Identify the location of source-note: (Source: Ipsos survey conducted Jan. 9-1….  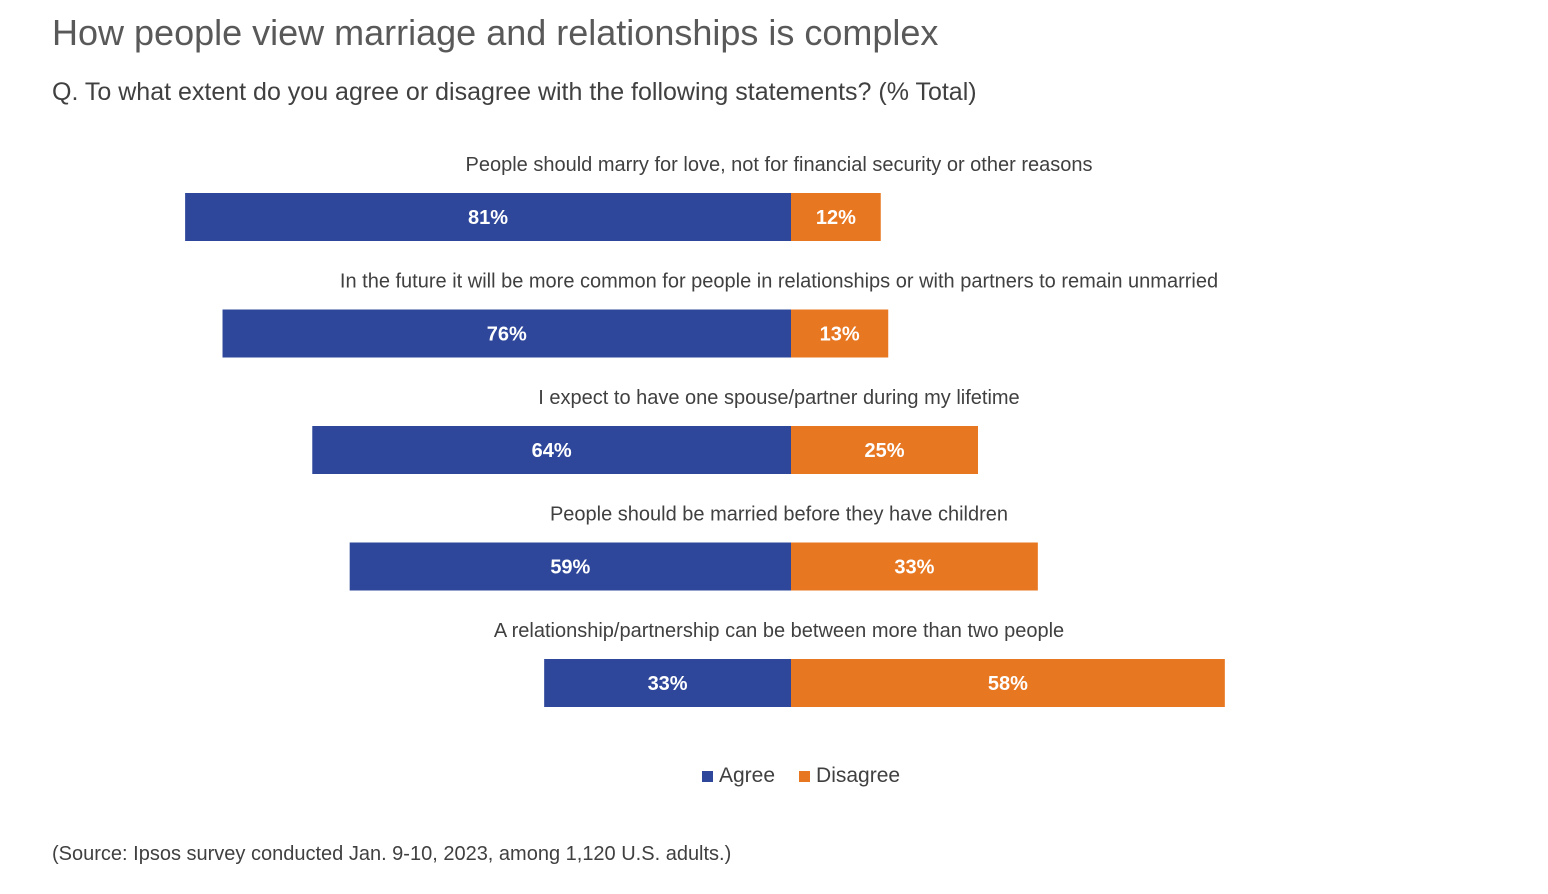
(392, 854).